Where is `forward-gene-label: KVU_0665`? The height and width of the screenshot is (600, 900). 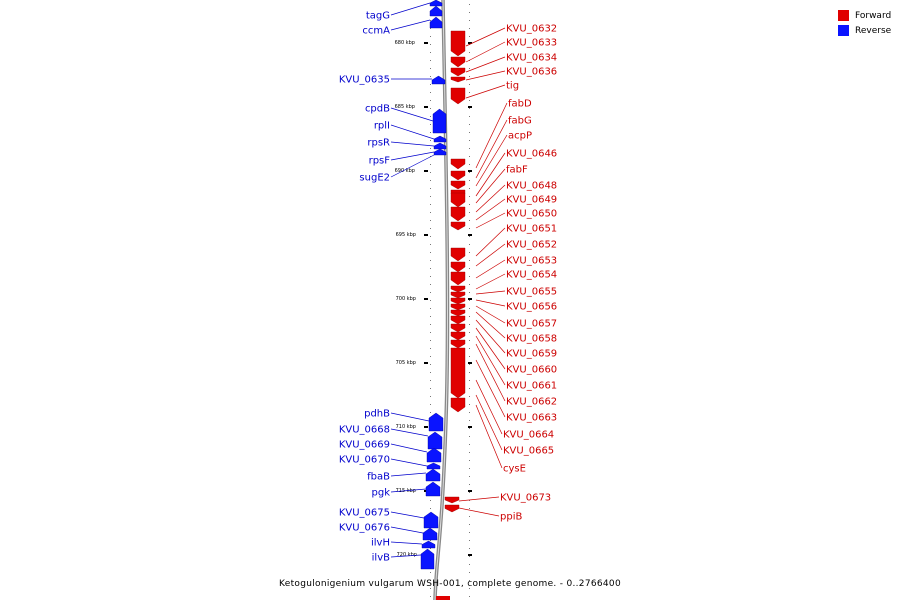
forward-gene-label: KVU_0665 is located at coordinates (528, 451).